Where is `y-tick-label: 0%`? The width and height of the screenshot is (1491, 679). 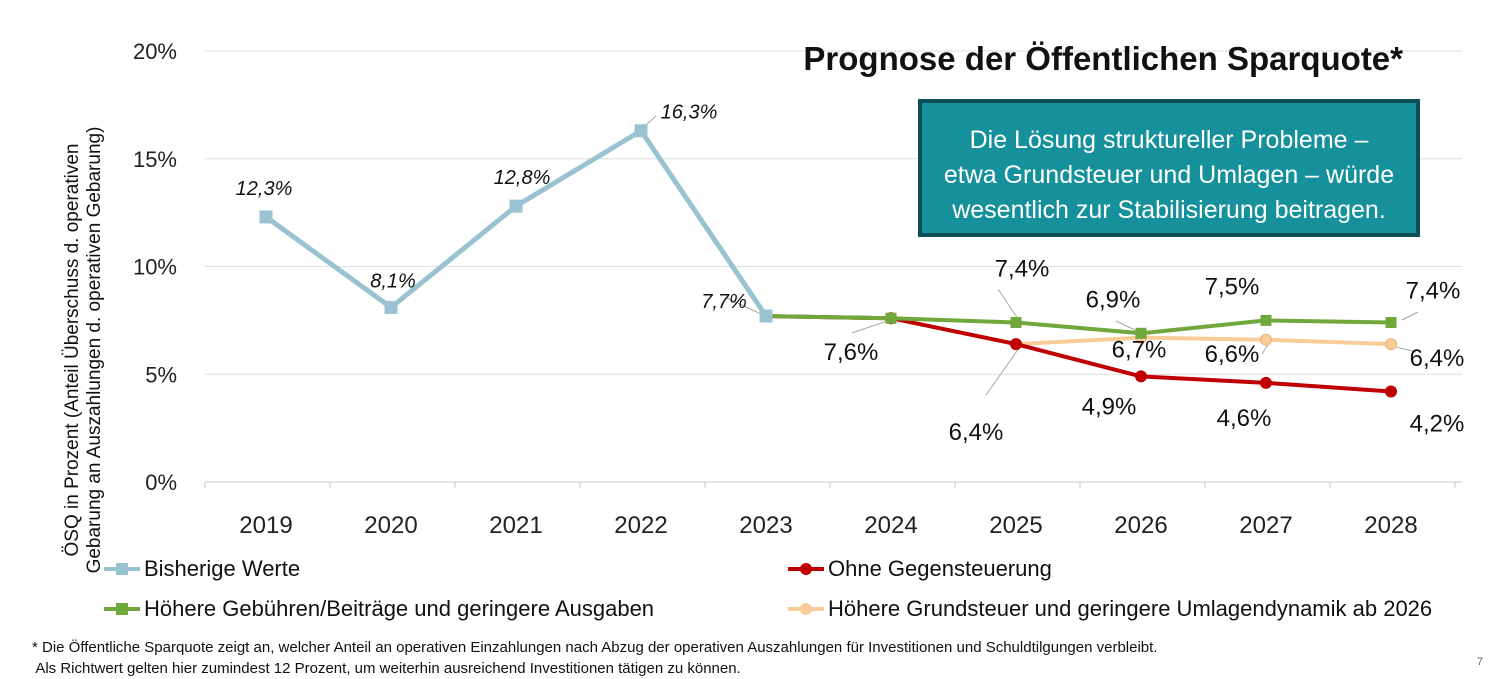 y-tick-label: 0% is located at coordinates (161, 482).